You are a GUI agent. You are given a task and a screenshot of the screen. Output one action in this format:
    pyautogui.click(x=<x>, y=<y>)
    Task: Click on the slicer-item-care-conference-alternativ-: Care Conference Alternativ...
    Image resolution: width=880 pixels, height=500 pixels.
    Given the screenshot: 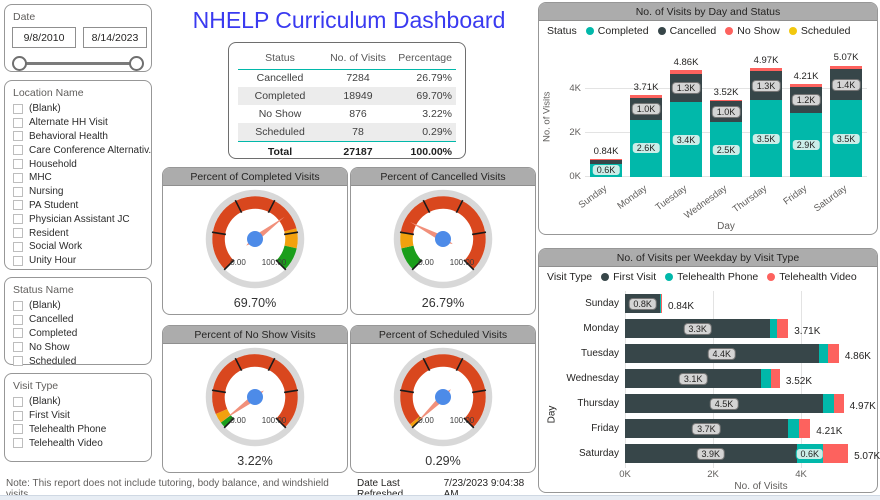 What is the action you would take?
    pyautogui.click(x=78, y=150)
    